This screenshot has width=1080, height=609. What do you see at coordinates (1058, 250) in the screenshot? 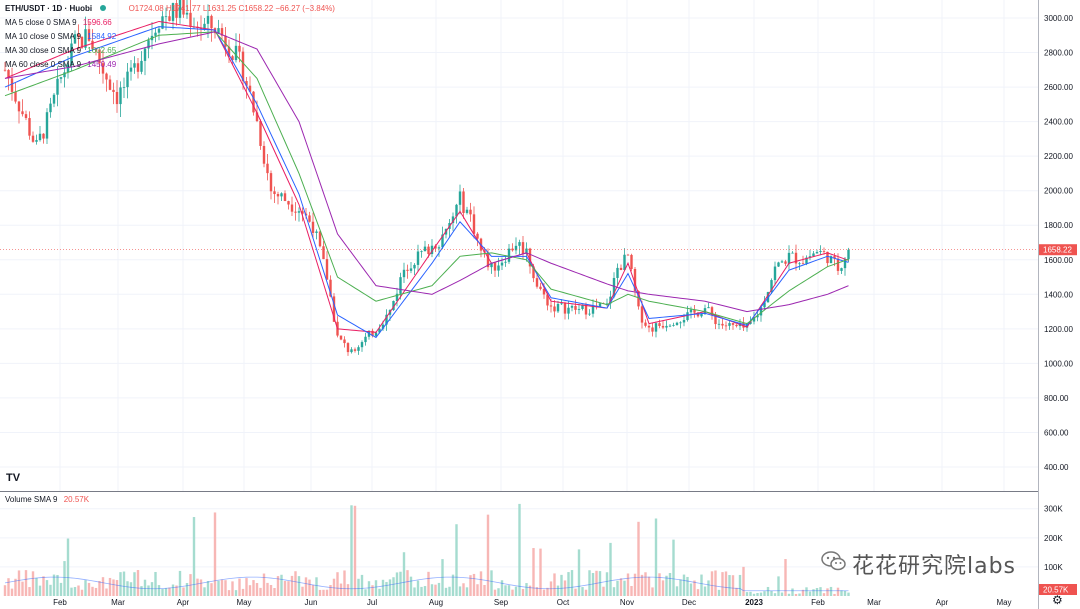
I see `last-price-box` at bounding box center [1058, 250].